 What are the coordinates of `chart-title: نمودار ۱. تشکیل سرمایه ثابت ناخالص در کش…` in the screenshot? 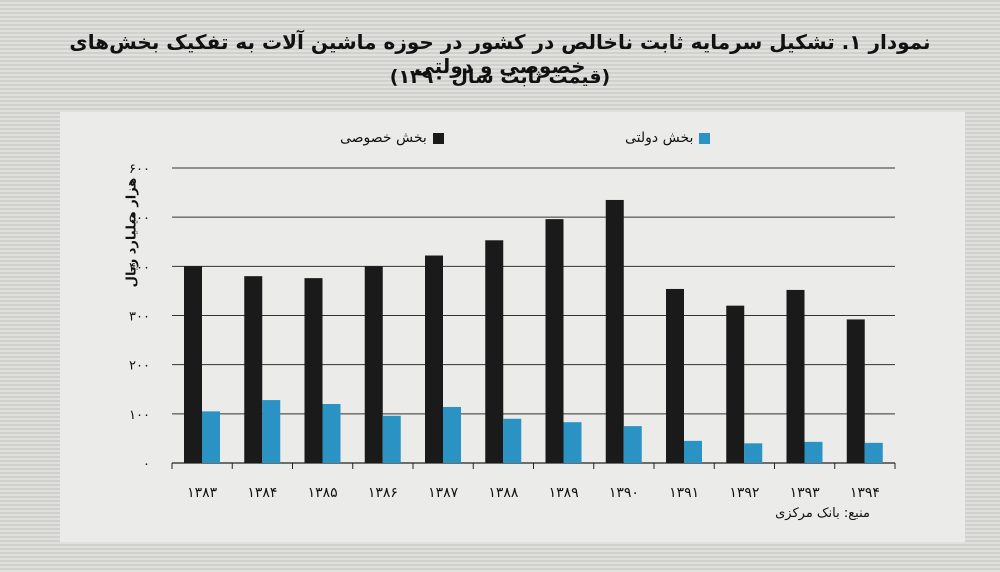 It's located at (500, 54).